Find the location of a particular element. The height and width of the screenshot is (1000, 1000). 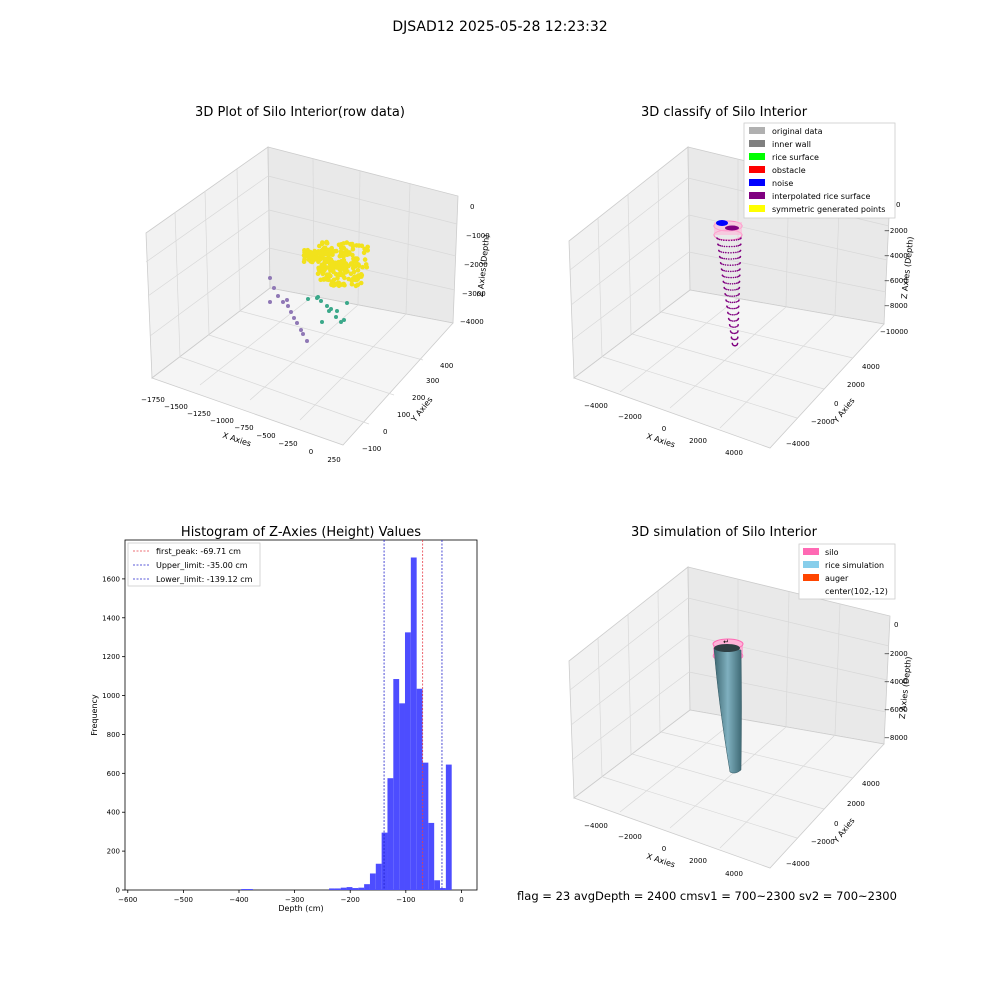

y-tick-label: 0 is located at coordinates (836, 824).